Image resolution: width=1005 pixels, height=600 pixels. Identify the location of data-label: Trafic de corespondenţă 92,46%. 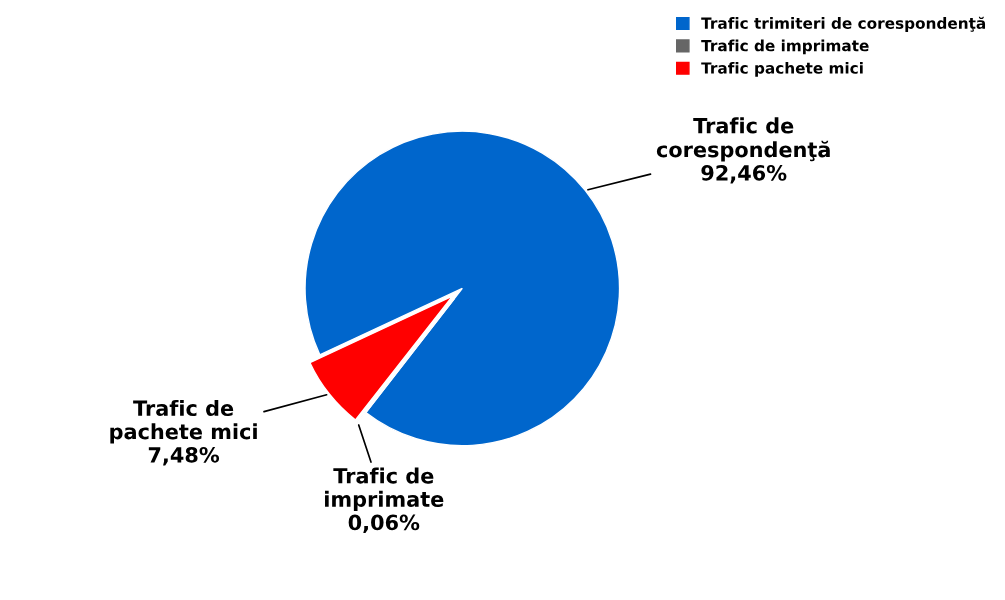
(743, 150).